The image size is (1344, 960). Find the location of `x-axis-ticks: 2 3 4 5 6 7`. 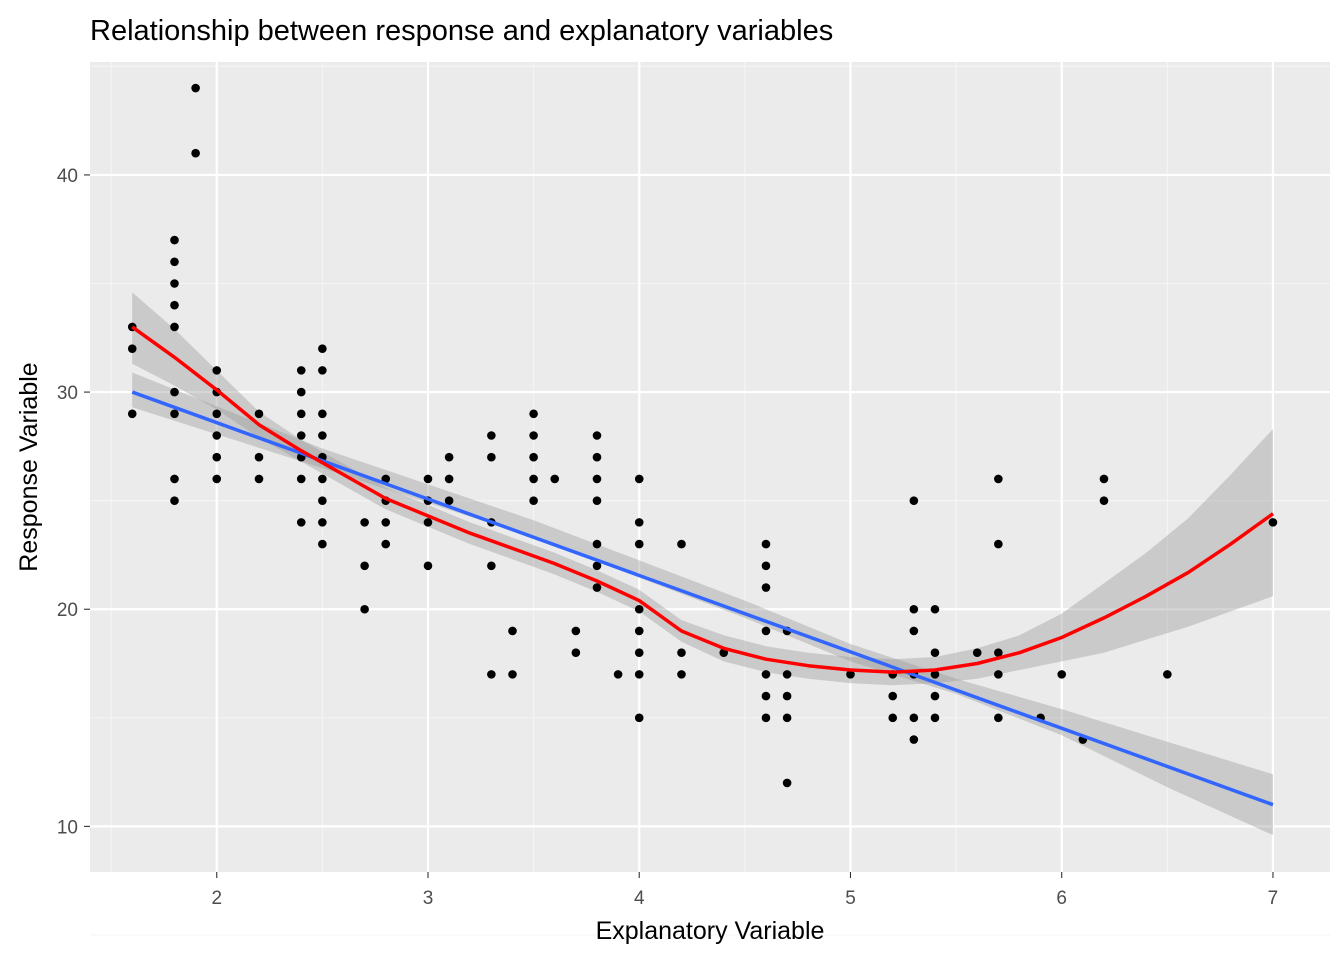

x-axis-ticks: 2 3 4 5 6 7 is located at coordinates (744, 890).